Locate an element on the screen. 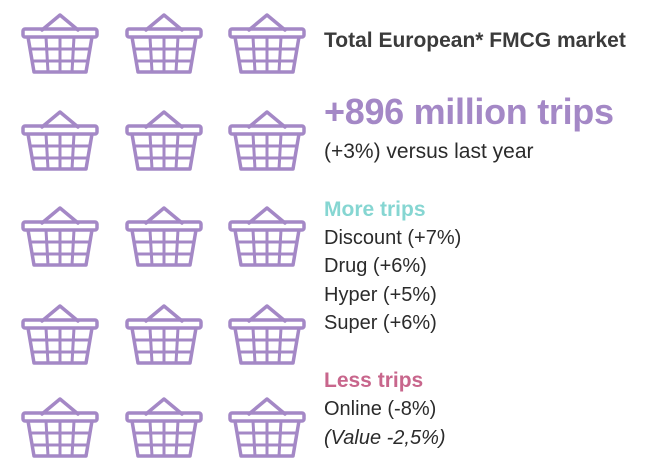  market-title: Total European* FMCG market is located at coordinates (475, 40).